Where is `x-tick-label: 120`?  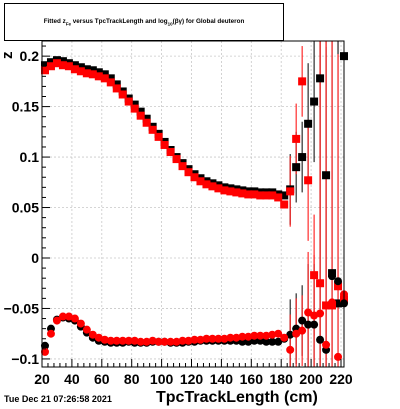
x-tick-label: 120 is located at coordinates (192, 379).